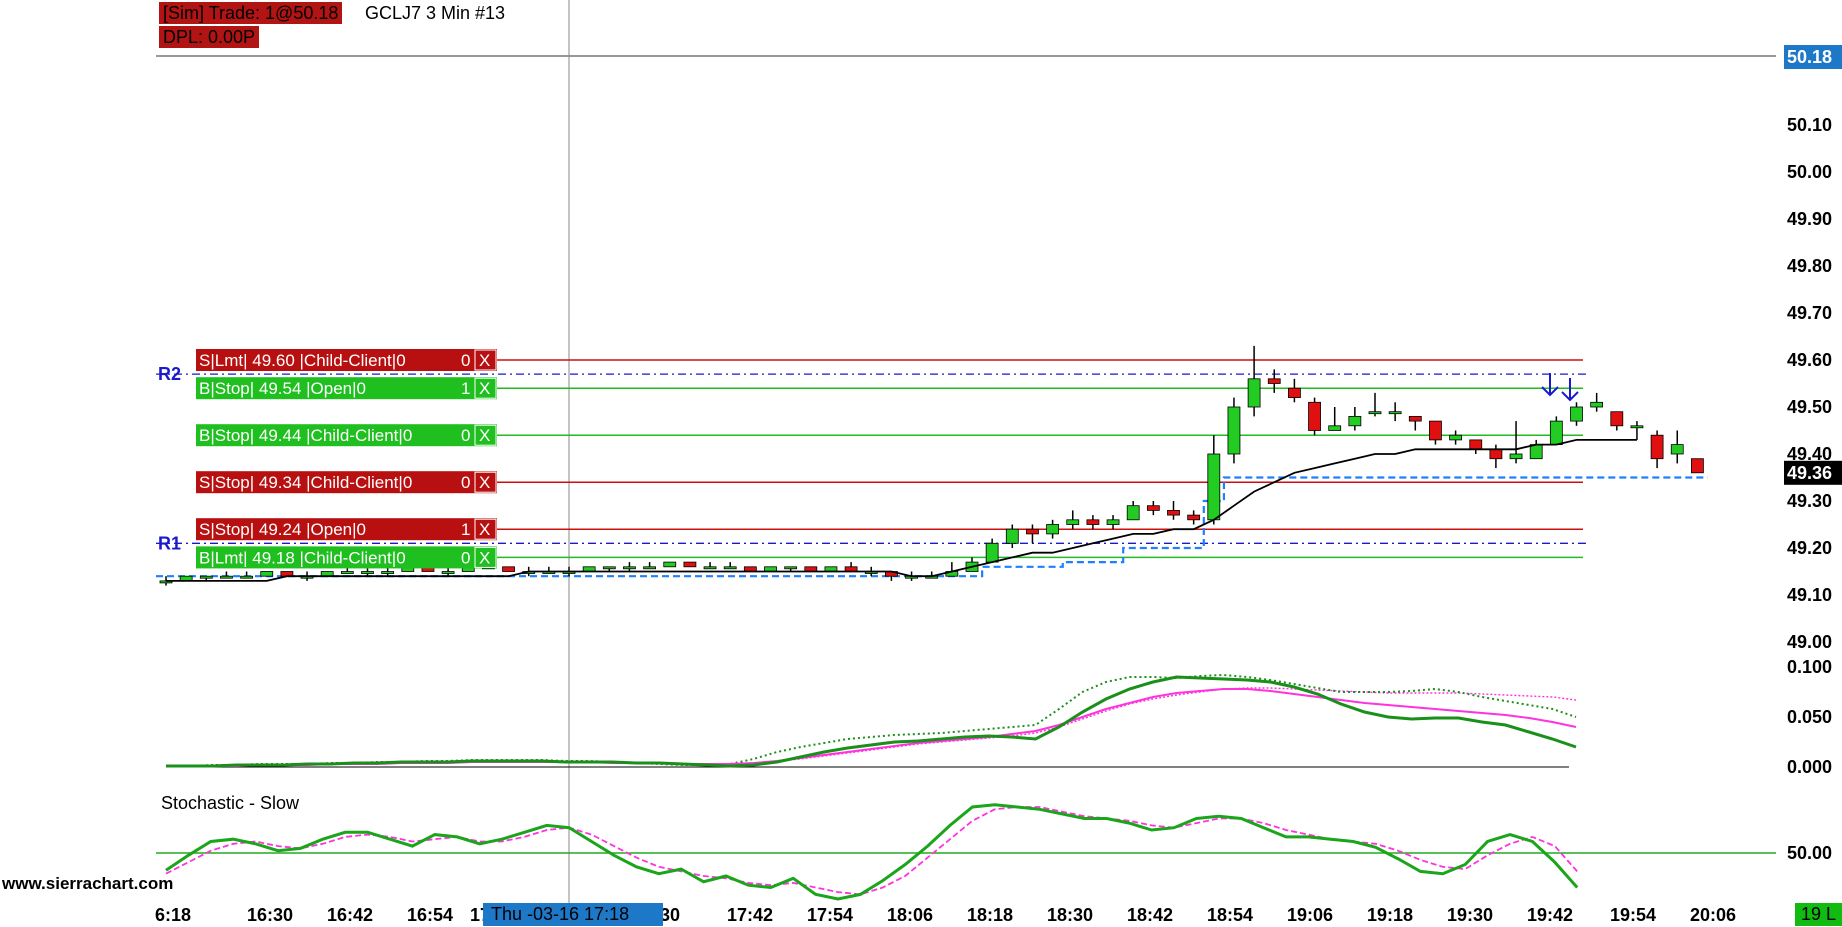 The width and height of the screenshot is (1842, 927). Describe the element at coordinates (1809, 473) in the screenshot. I see `current-price-label: 49.36` at that location.